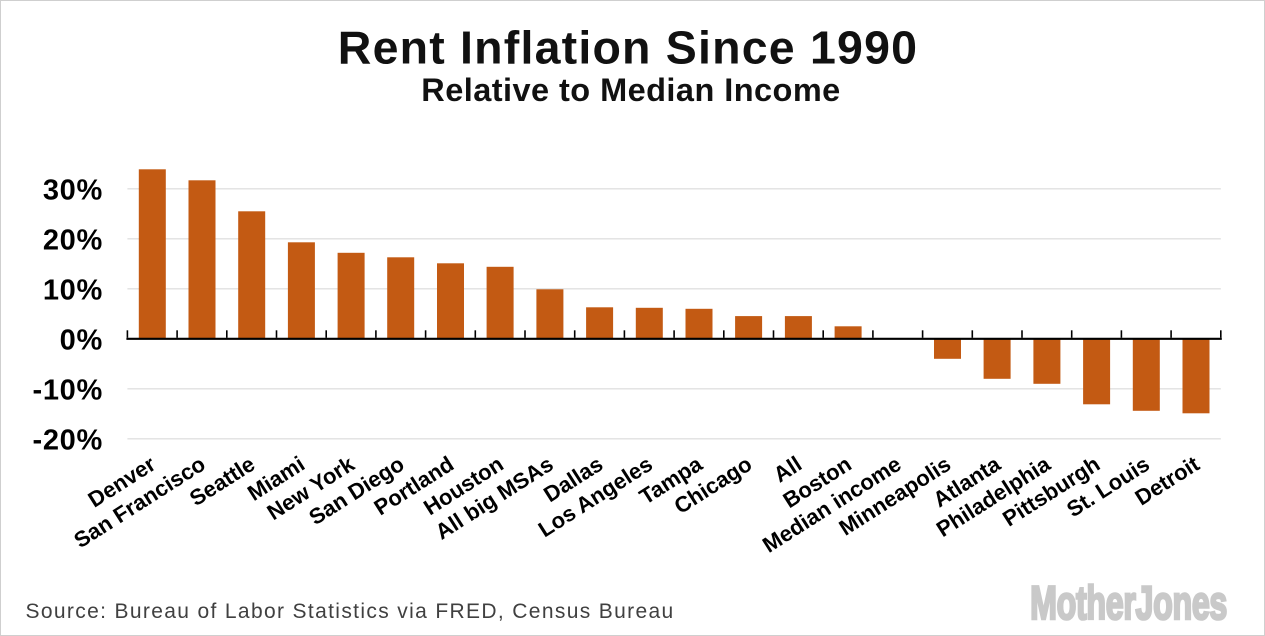 The image size is (1265, 636). I want to click on svg-text: 30%, so click(73, 190).